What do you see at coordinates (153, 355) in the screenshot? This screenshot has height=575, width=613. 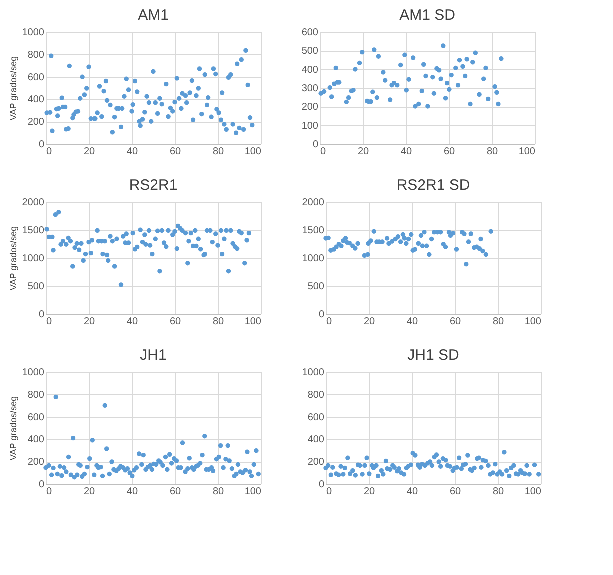 I see `chart-title: JH1` at bounding box center [153, 355].